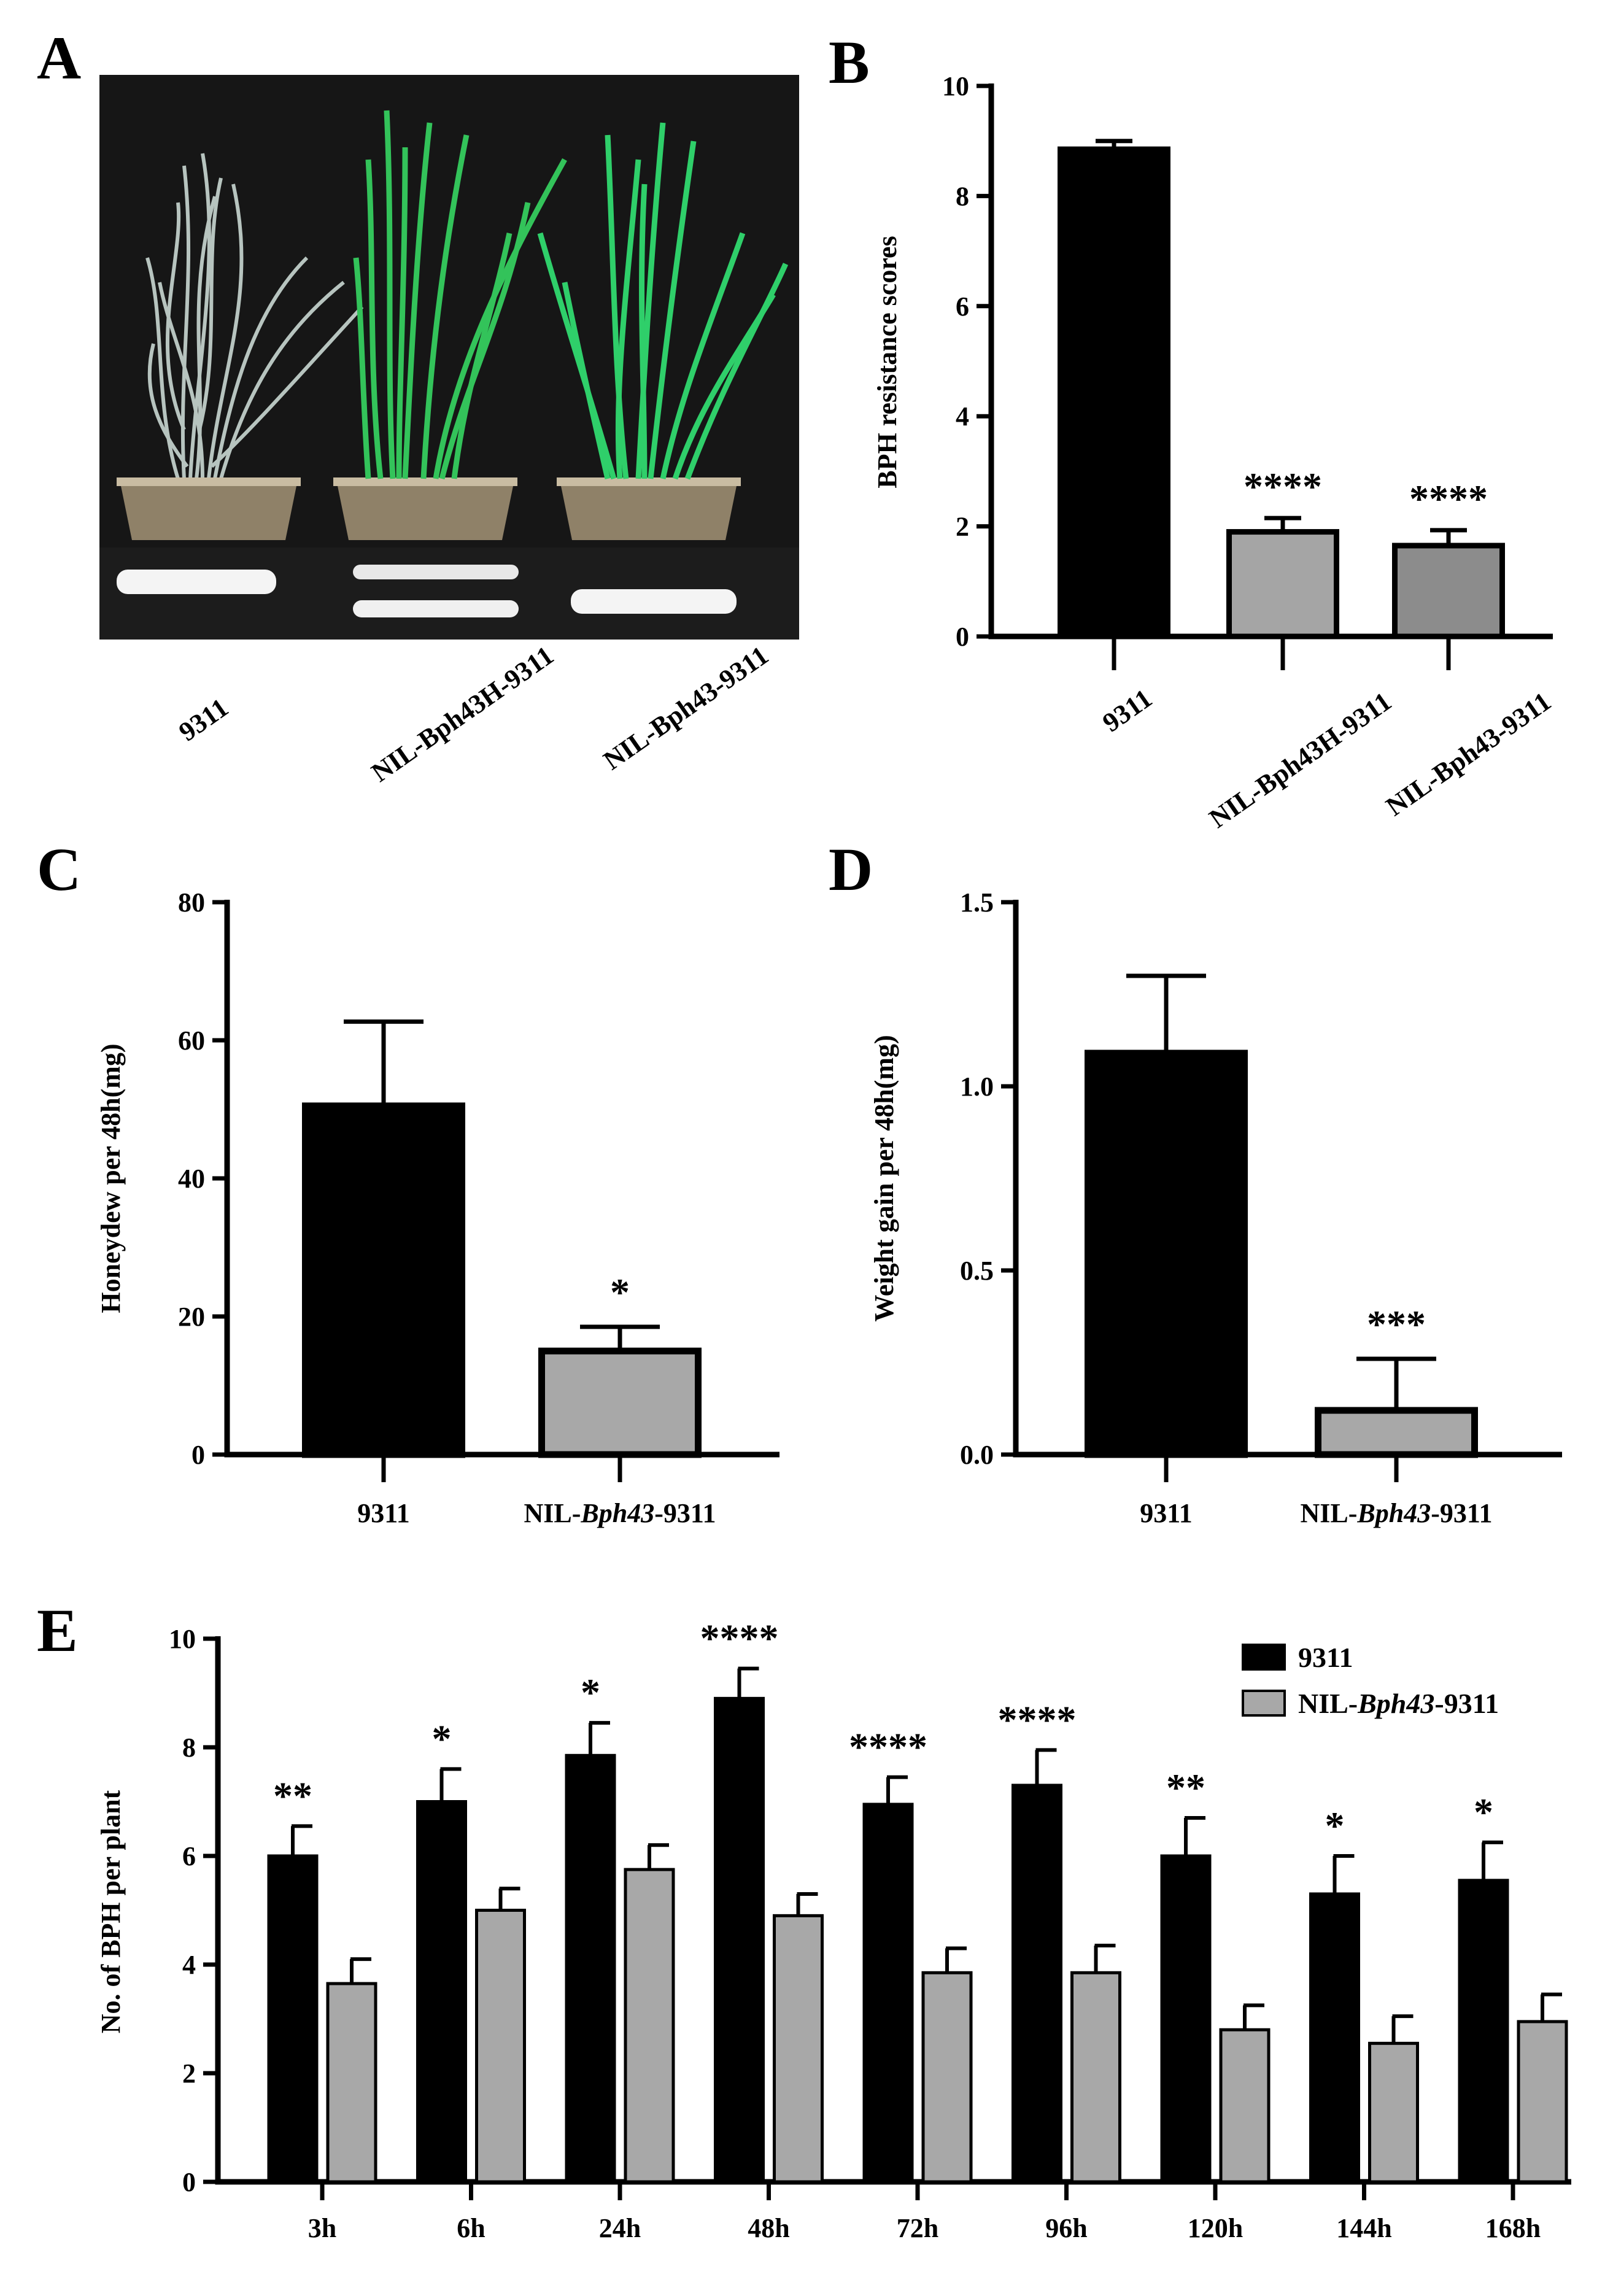 The height and width of the screenshot is (2296, 1613). What do you see at coordinates (442, 1992) in the screenshot?
I see `bar-9311-6h` at bounding box center [442, 1992].